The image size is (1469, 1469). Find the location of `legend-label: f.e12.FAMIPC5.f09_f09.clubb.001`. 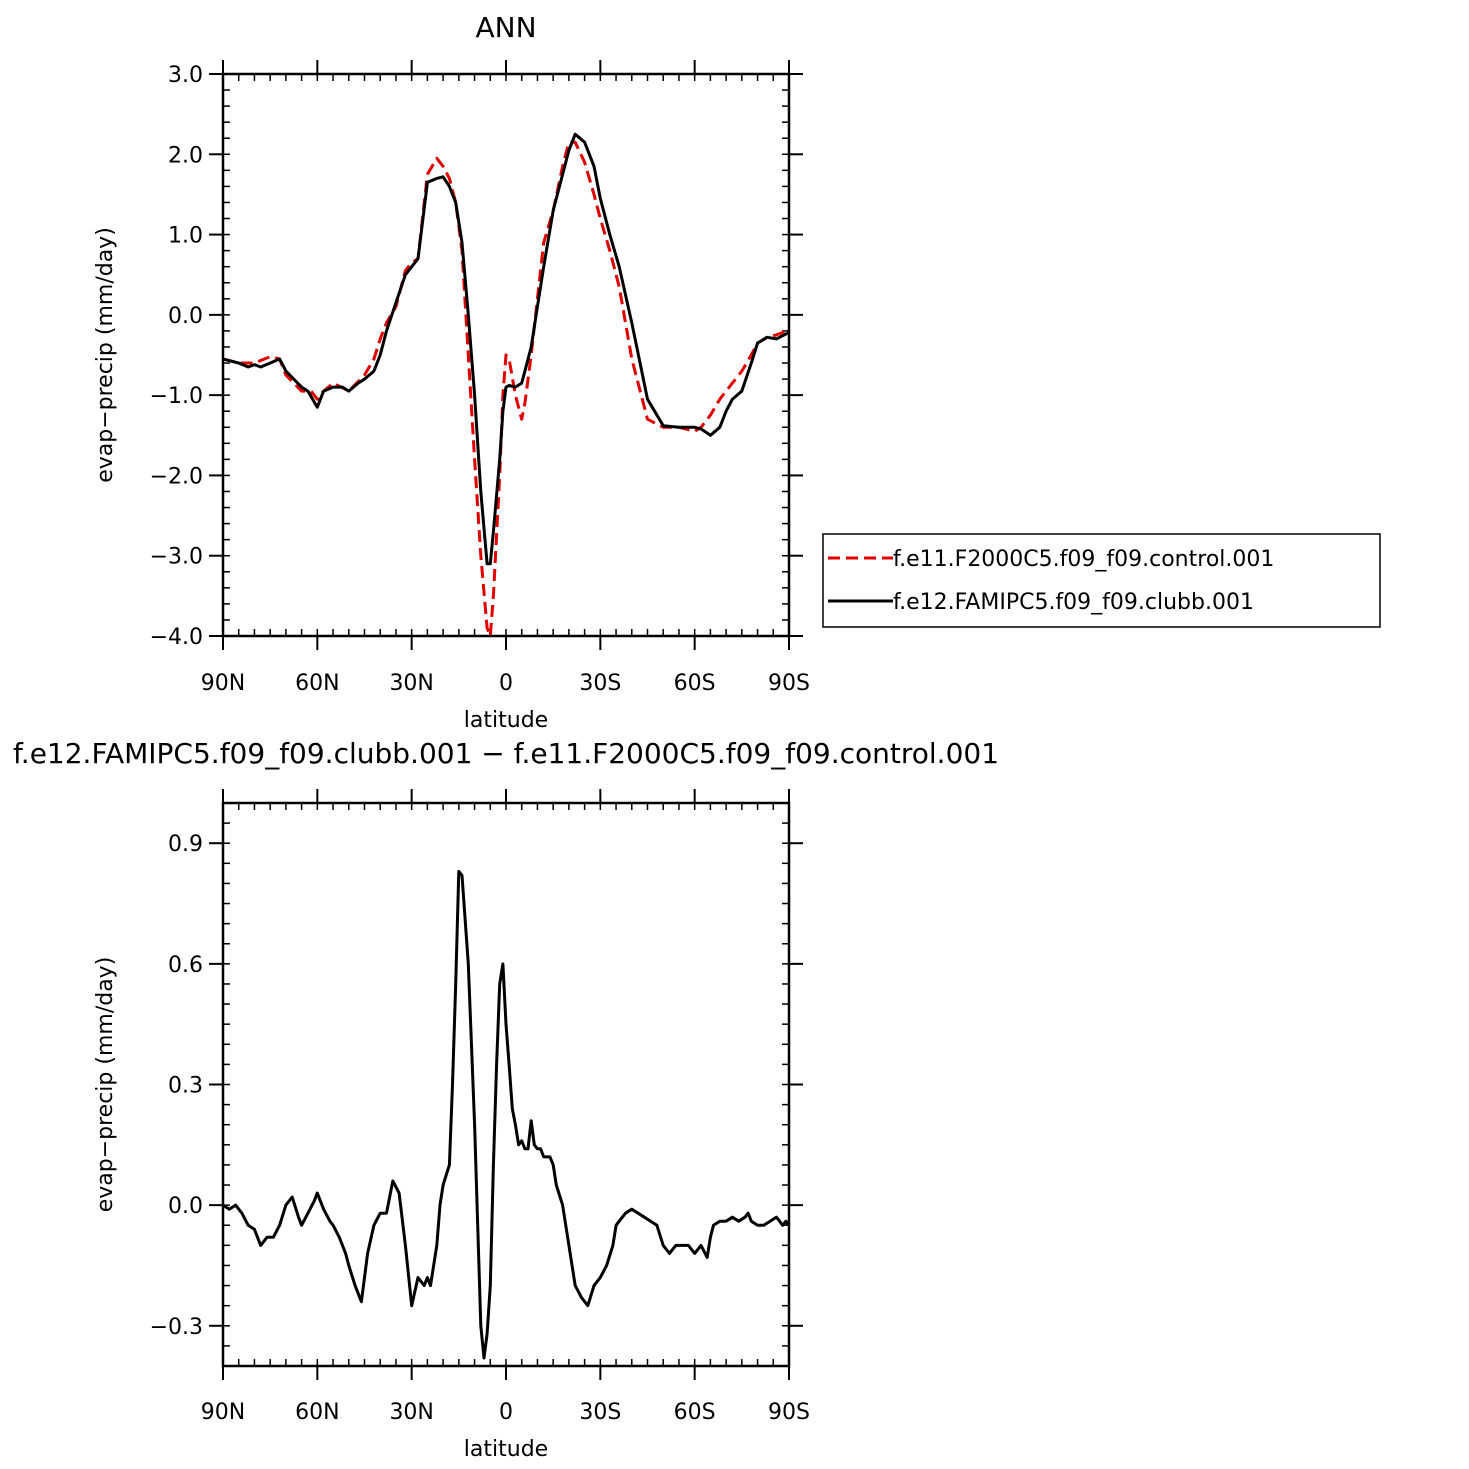

legend-label: f.e12.FAMIPC5.f09_f09.clubb.001 is located at coordinates (1073, 602).